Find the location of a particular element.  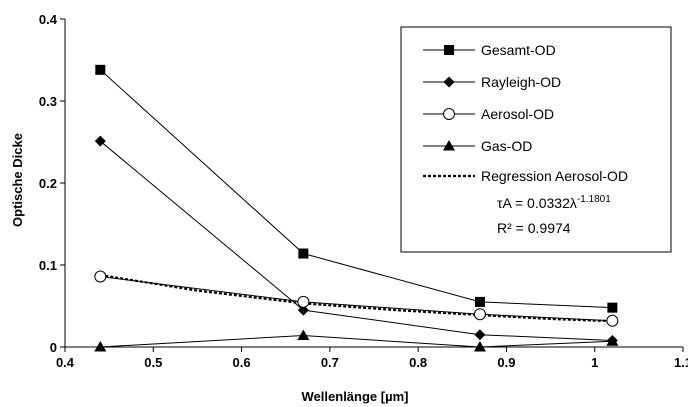

legend-label: Regression Aerosol-OD is located at coordinates (554, 176).